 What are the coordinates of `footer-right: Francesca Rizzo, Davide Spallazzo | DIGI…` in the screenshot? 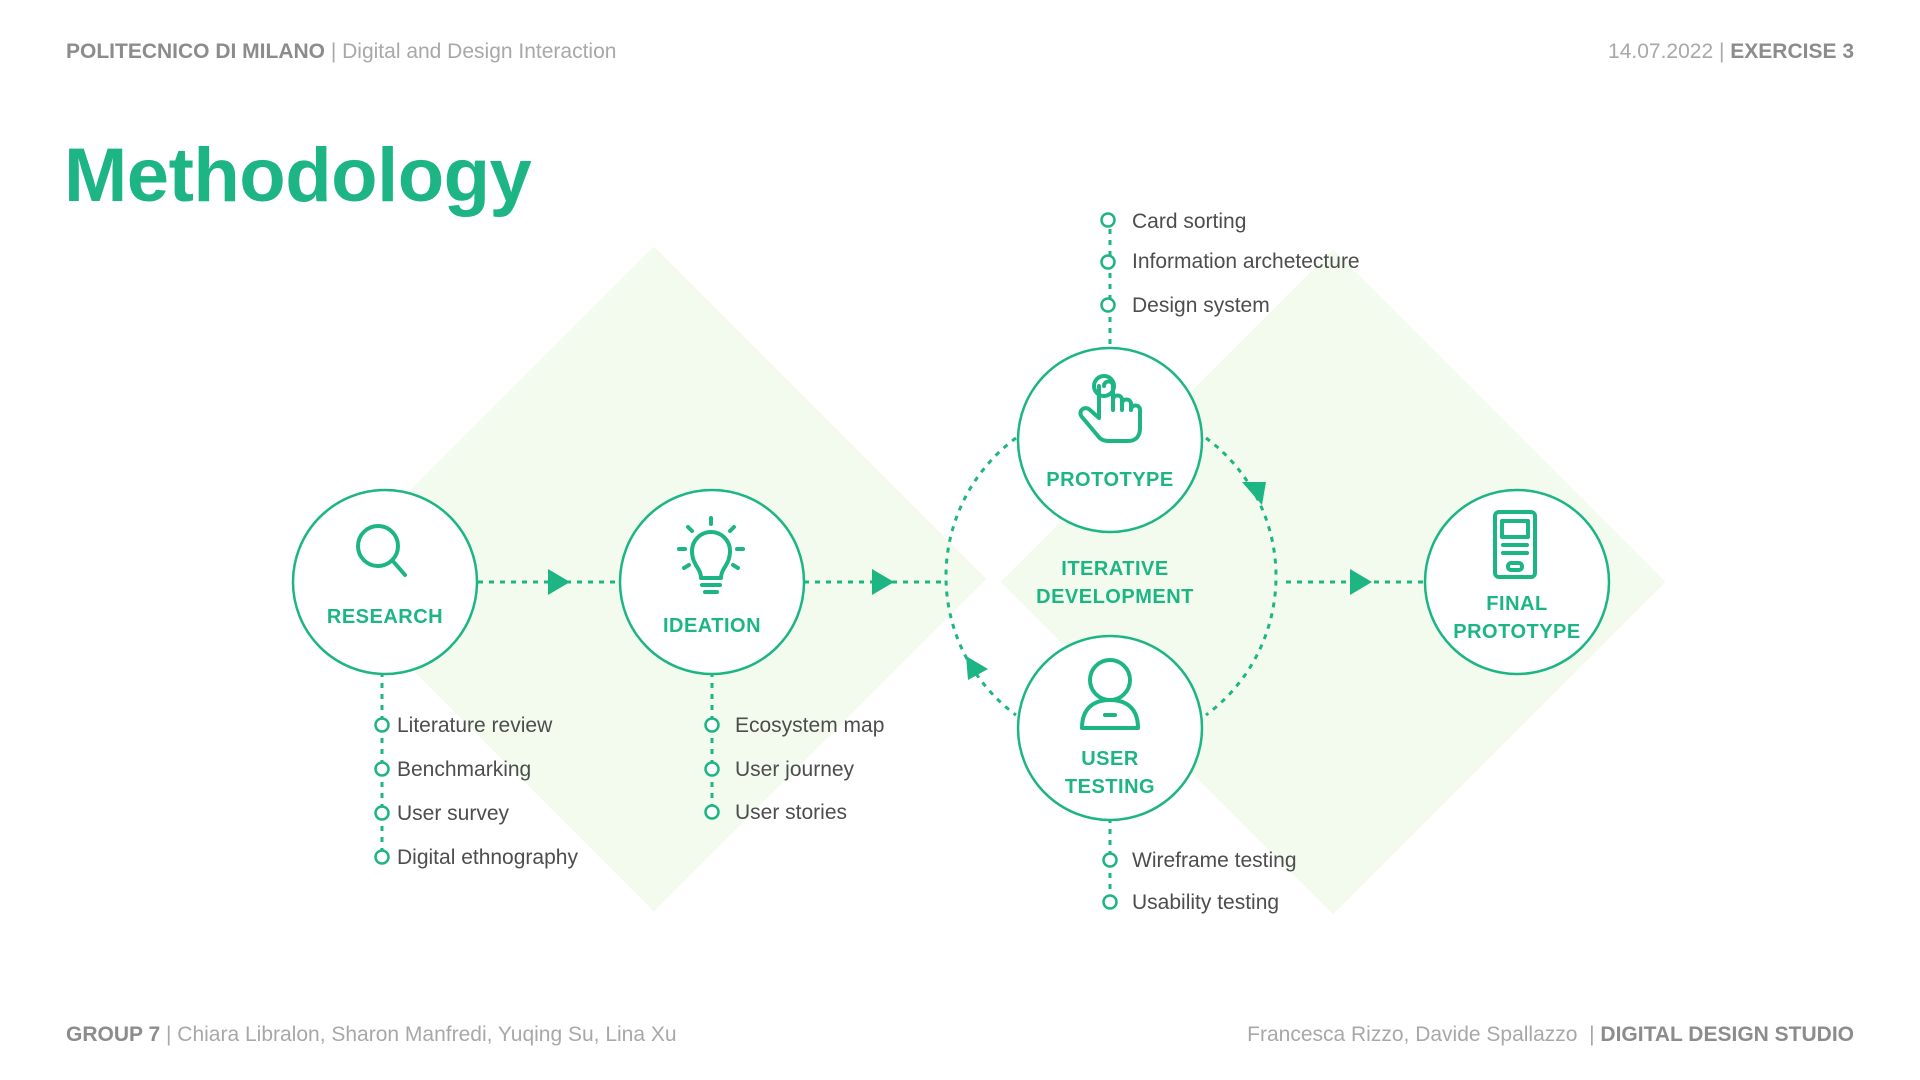 It's located at (1550, 1034).